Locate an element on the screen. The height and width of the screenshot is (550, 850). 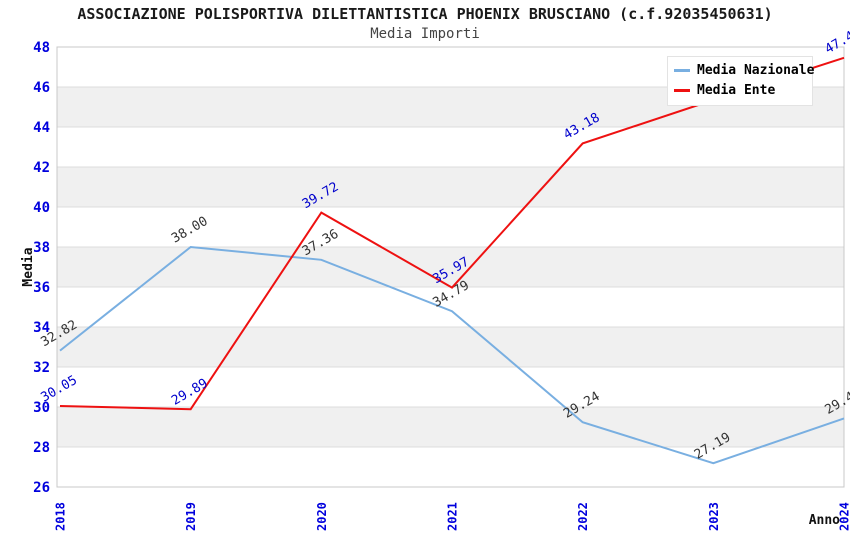
x-tick-label: 2020 is located at coordinates (322, 516).